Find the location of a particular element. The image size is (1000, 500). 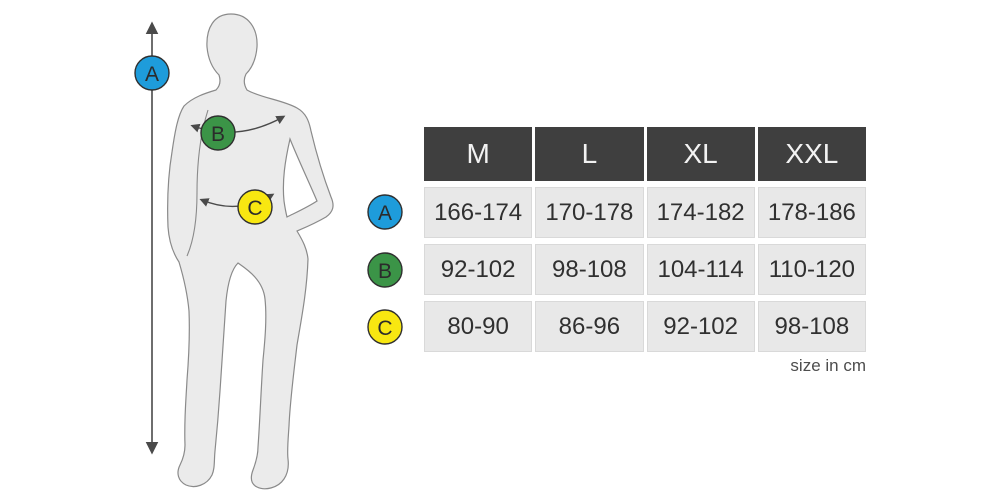

marker-a-badge: A is located at coordinates (152, 73).